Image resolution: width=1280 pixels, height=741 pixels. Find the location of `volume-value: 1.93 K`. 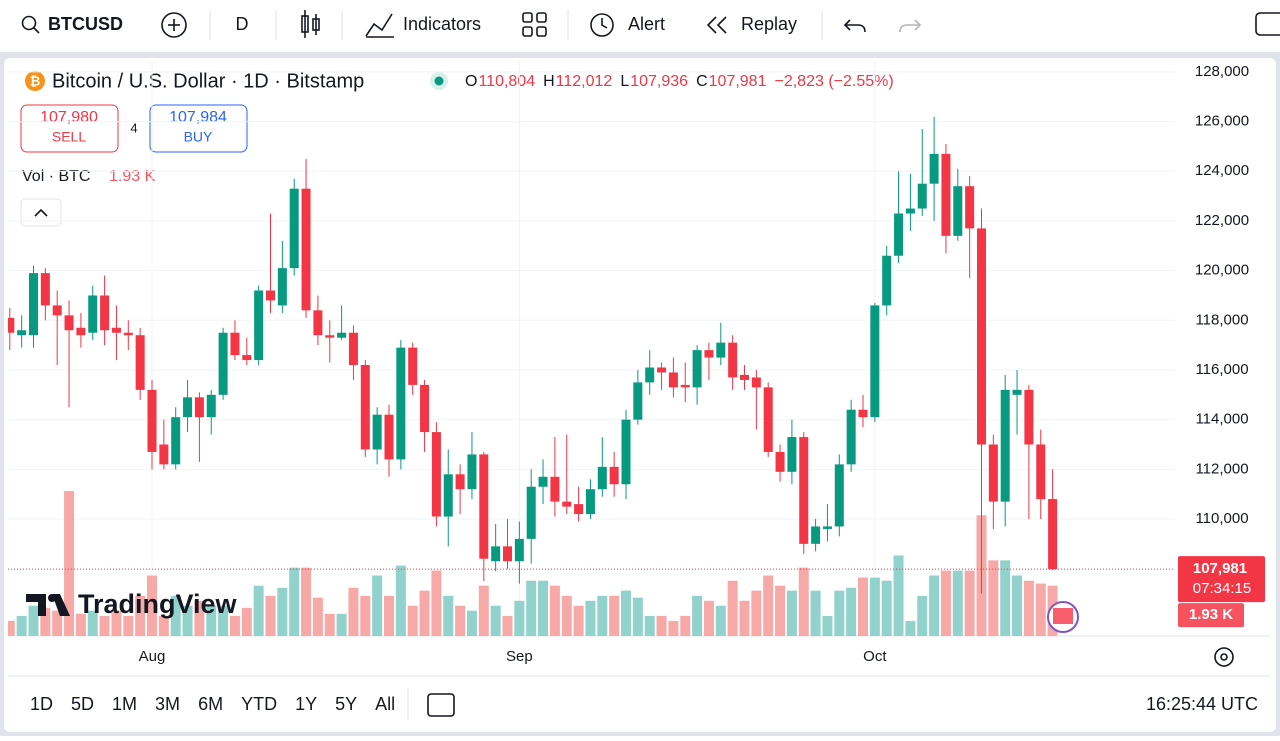

volume-value: 1.93 K is located at coordinates (132, 176).